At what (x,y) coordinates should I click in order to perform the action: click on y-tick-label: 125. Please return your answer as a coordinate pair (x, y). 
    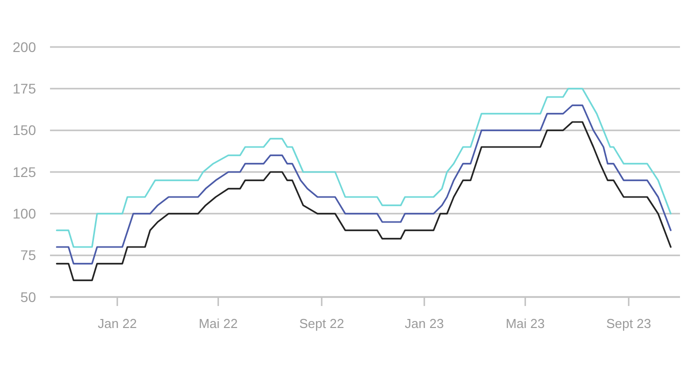
    Looking at the image, I should click on (24, 172).